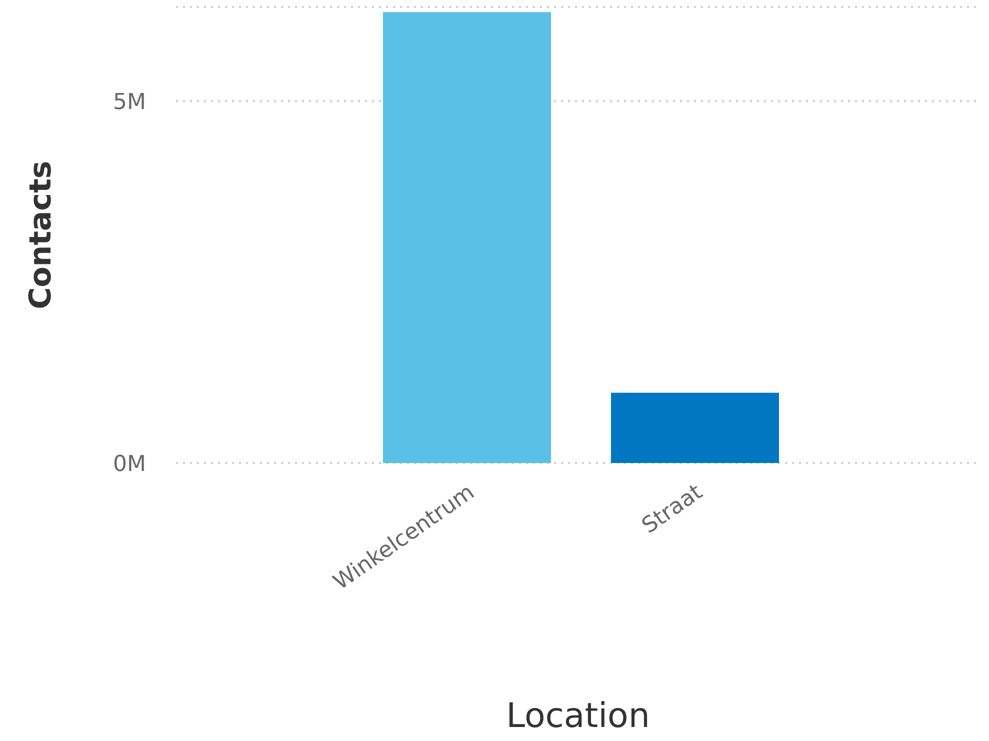 This screenshot has width=989, height=741. Describe the element at coordinates (41, 235) in the screenshot. I see `y-axis-title: Contacts` at that location.